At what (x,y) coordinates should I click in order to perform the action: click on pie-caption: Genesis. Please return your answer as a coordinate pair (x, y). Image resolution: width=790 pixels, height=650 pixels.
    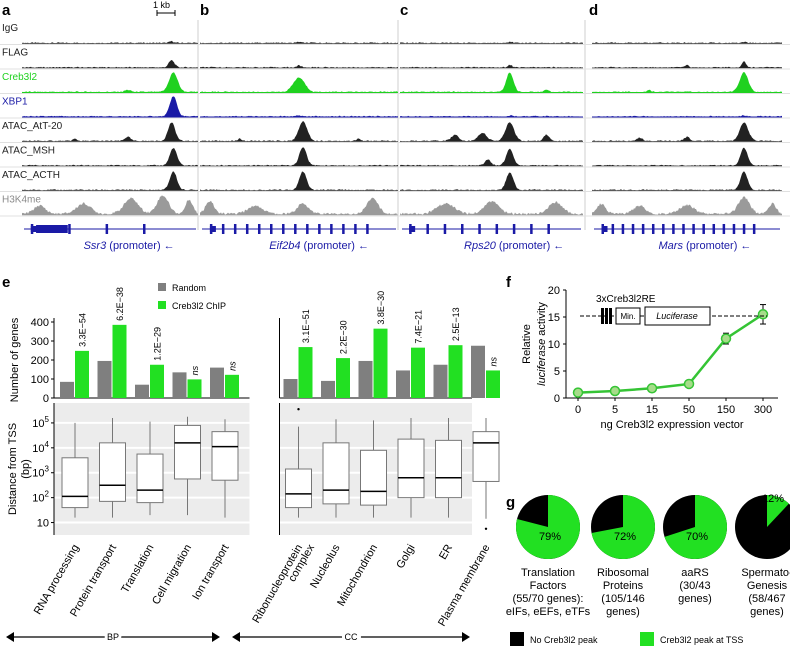
    Looking at the image, I should click on (767, 586).